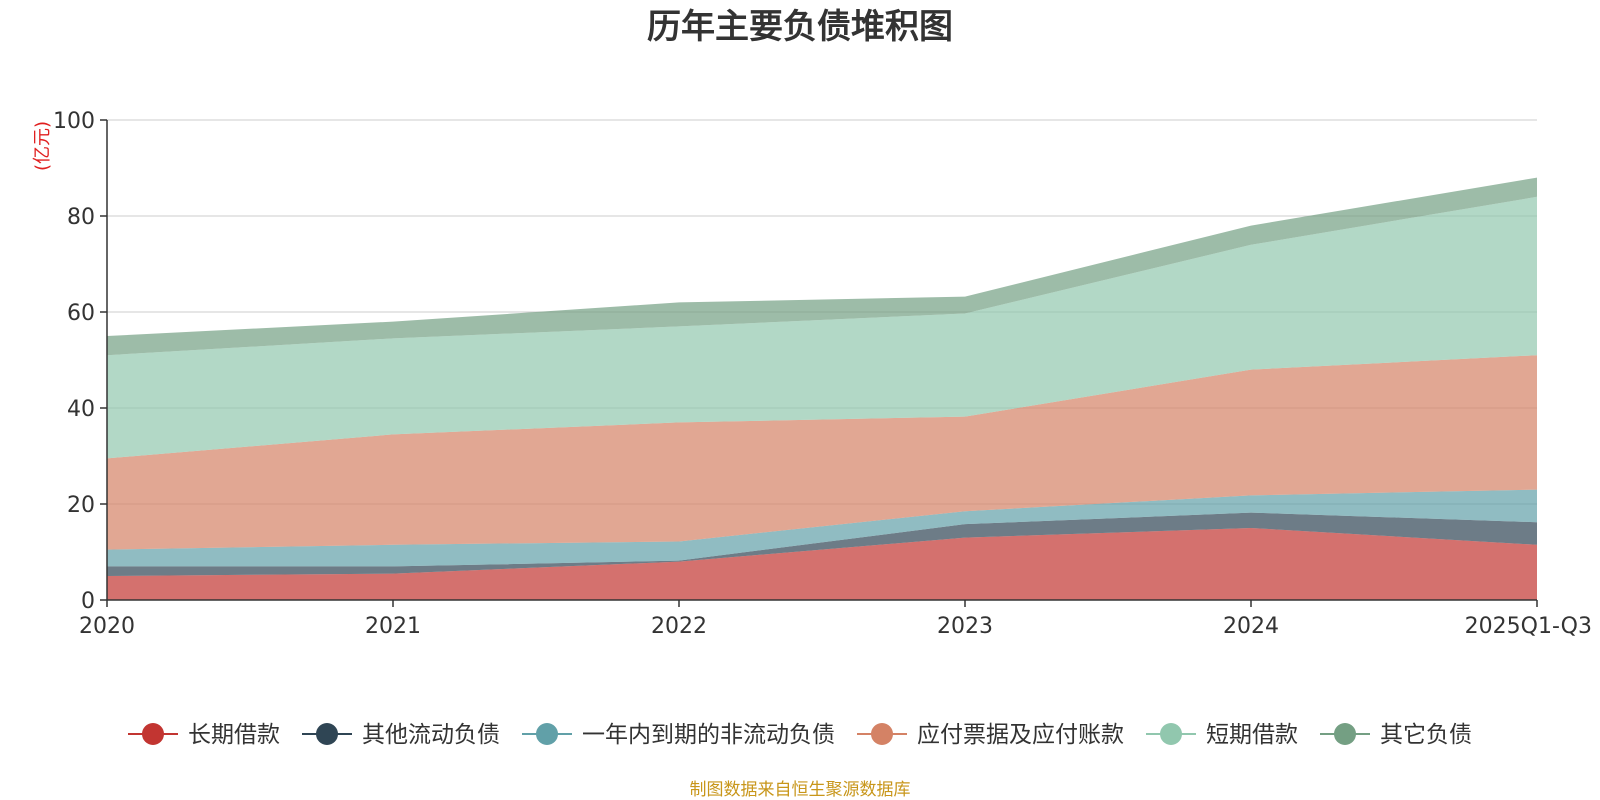 This screenshot has height=800, width=1600. I want to click on x-tick-label: 2024, so click(1251, 626).